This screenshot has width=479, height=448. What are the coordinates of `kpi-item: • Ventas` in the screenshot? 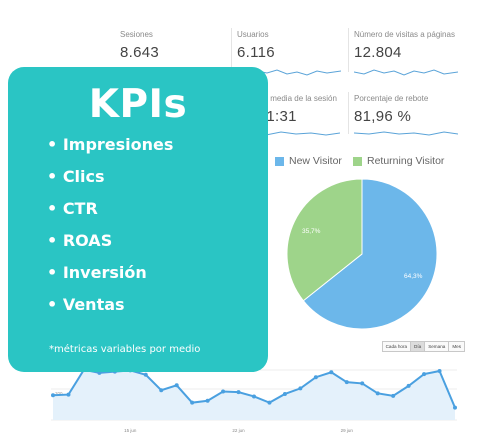 It's located at (110, 310).